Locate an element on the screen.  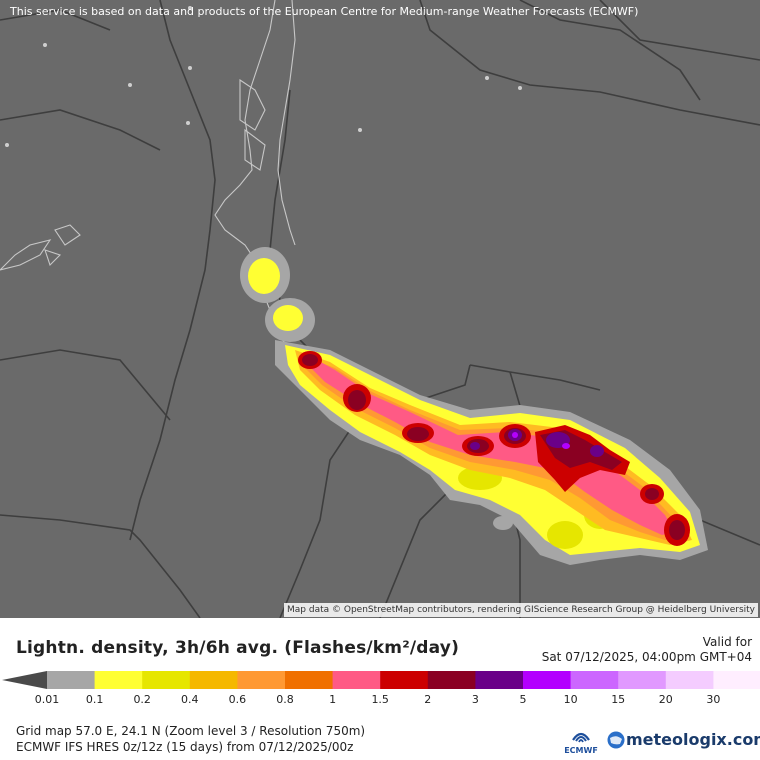
color-legend: 0.01 0.1 0.2 0.4 0.6 0.8 1 1.5 2 3 5 10 15 20 30 is located at coordinates (381, 688).